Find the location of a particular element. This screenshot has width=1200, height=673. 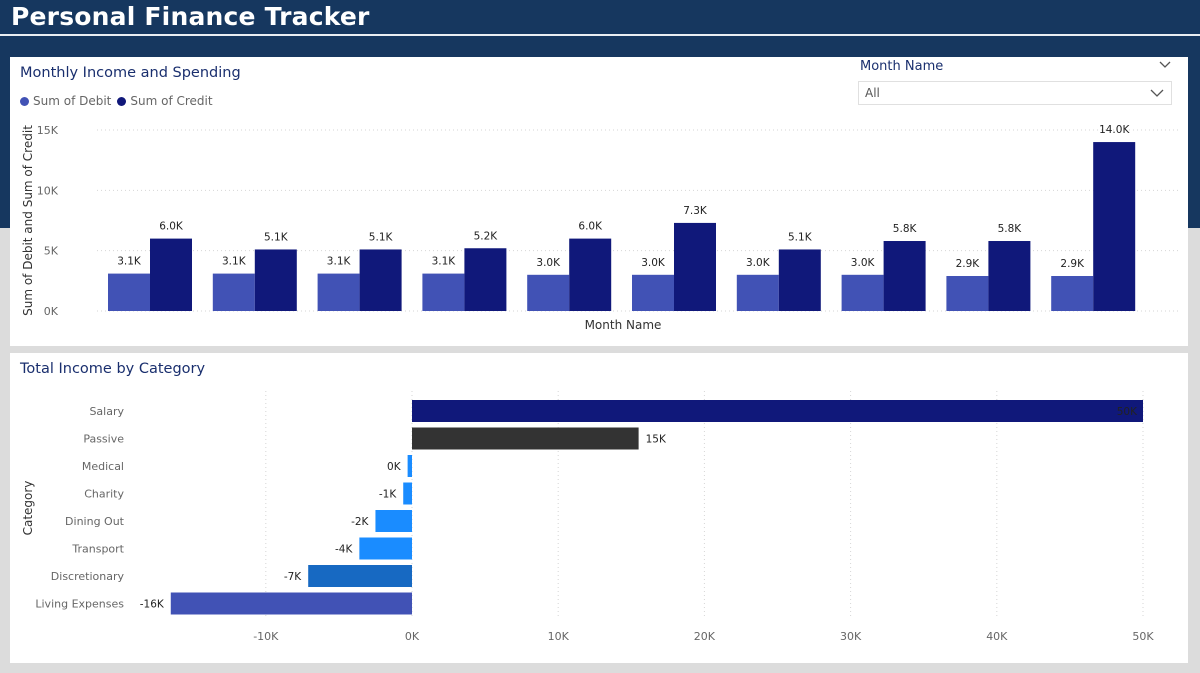

month-slicer-dropdown: All is located at coordinates (1015, 93).